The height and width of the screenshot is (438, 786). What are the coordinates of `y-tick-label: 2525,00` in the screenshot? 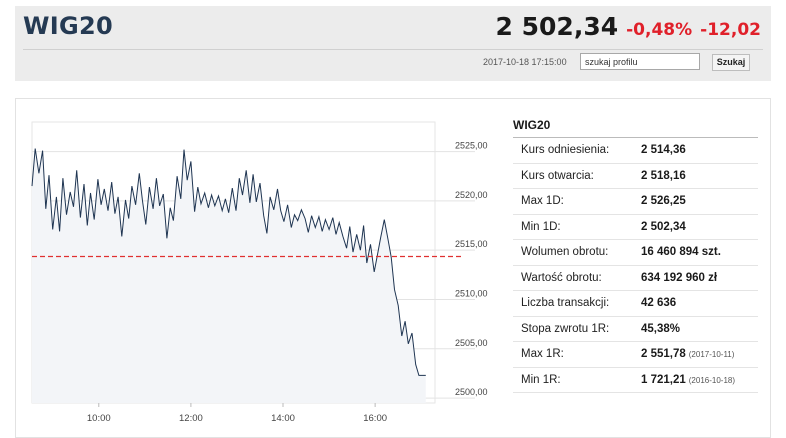 It's located at (471, 146).